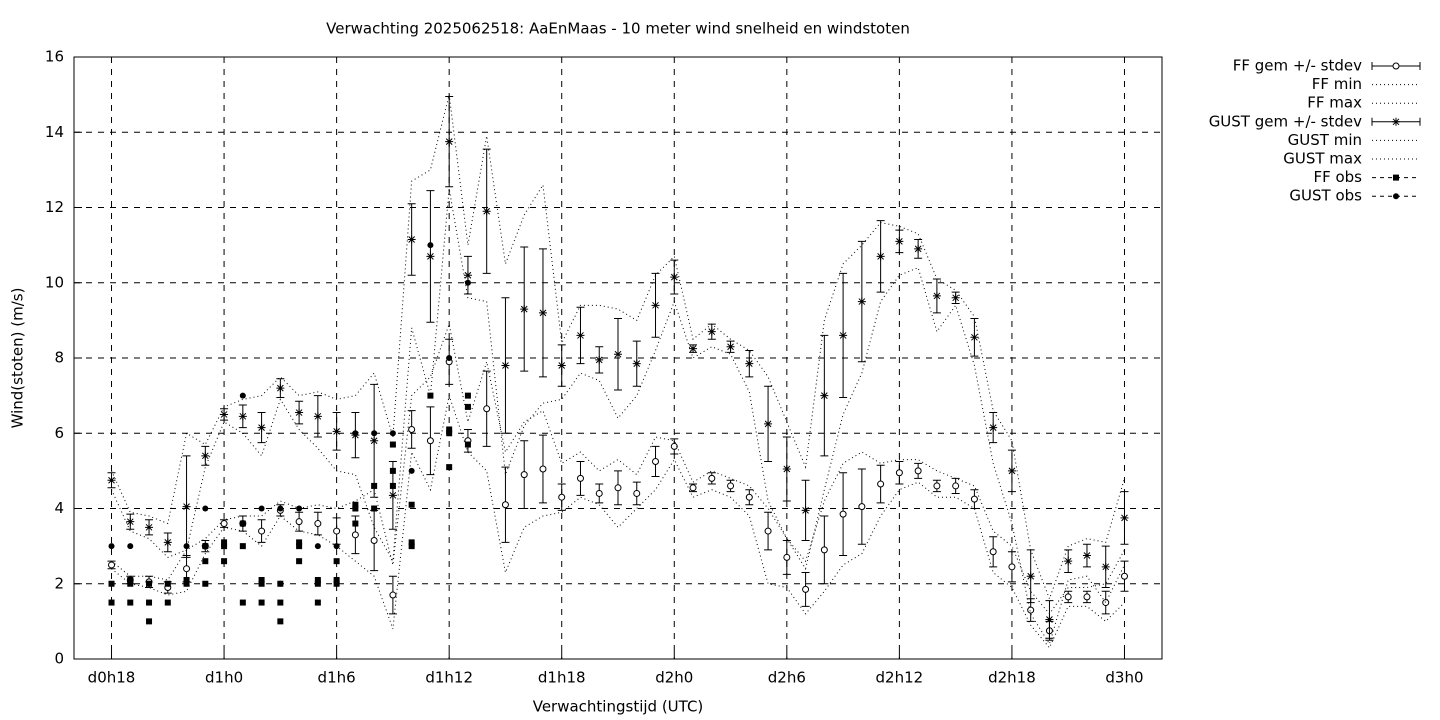 This screenshot has width=1440, height=720. Describe the element at coordinates (59, 583) in the screenshot. I see `y-tick-label: 2` at that location.